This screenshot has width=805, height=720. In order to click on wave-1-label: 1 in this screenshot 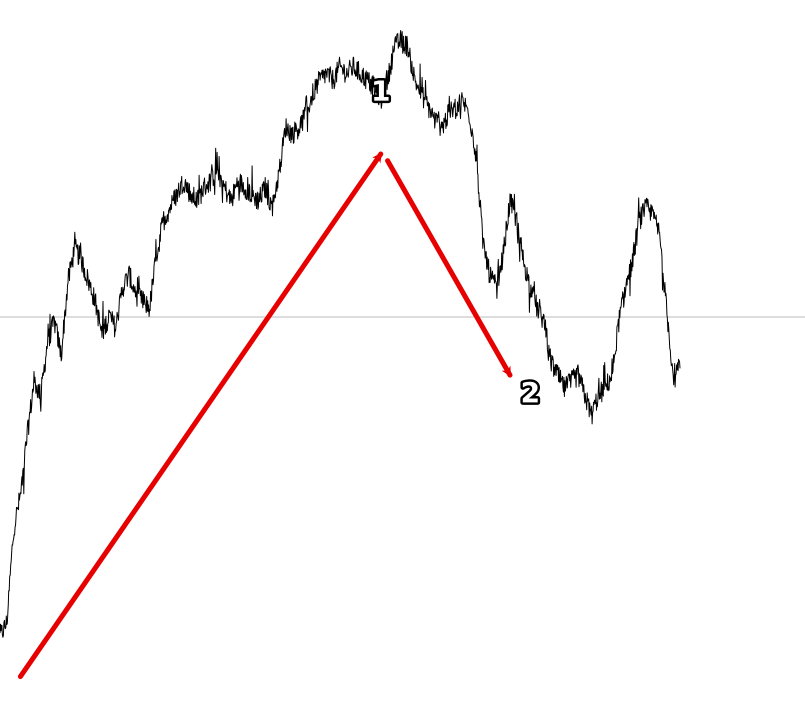, I will do `click(380, 90)`.